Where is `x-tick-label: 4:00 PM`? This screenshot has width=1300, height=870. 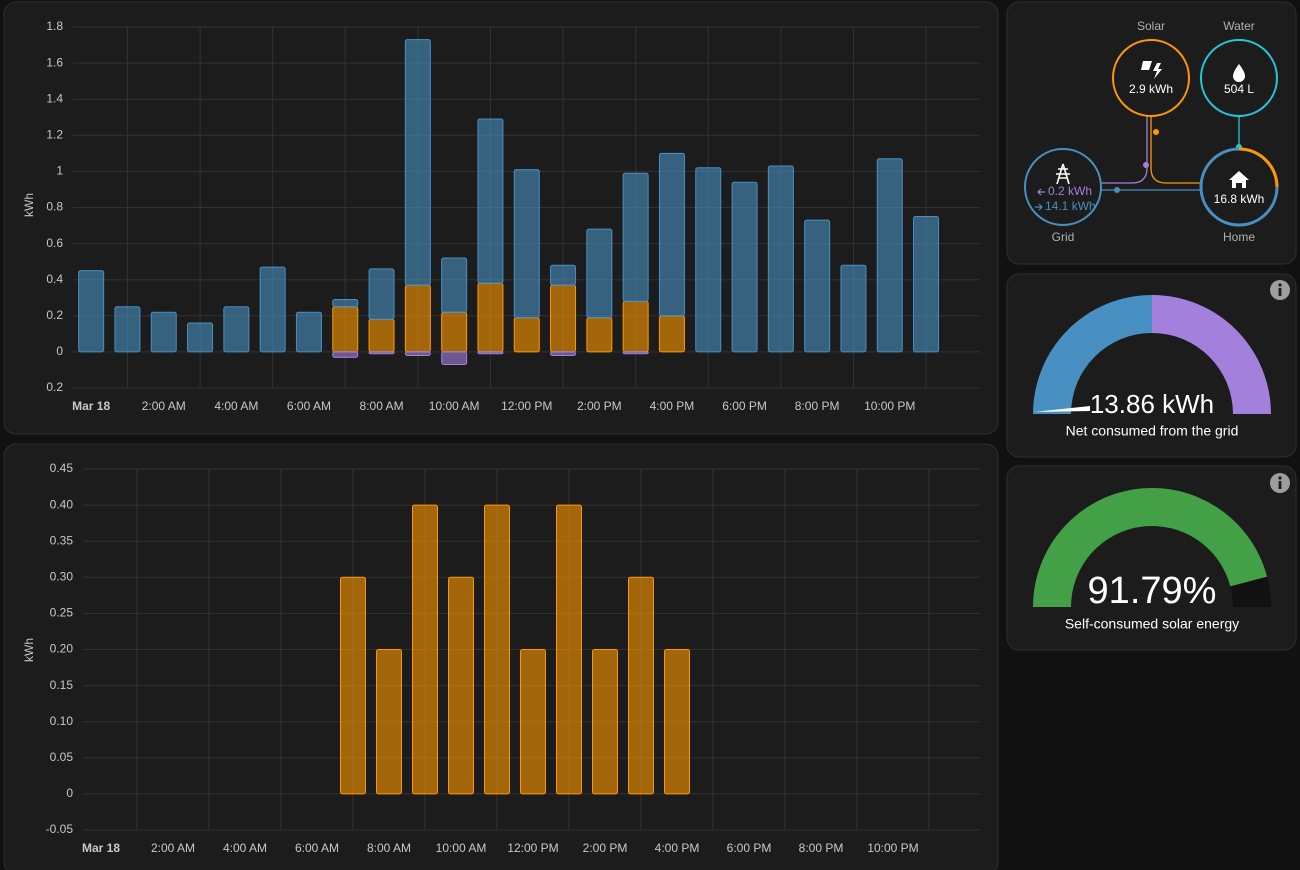
x-tick-label: 4:00 PM is located at coordinates (672, 406).